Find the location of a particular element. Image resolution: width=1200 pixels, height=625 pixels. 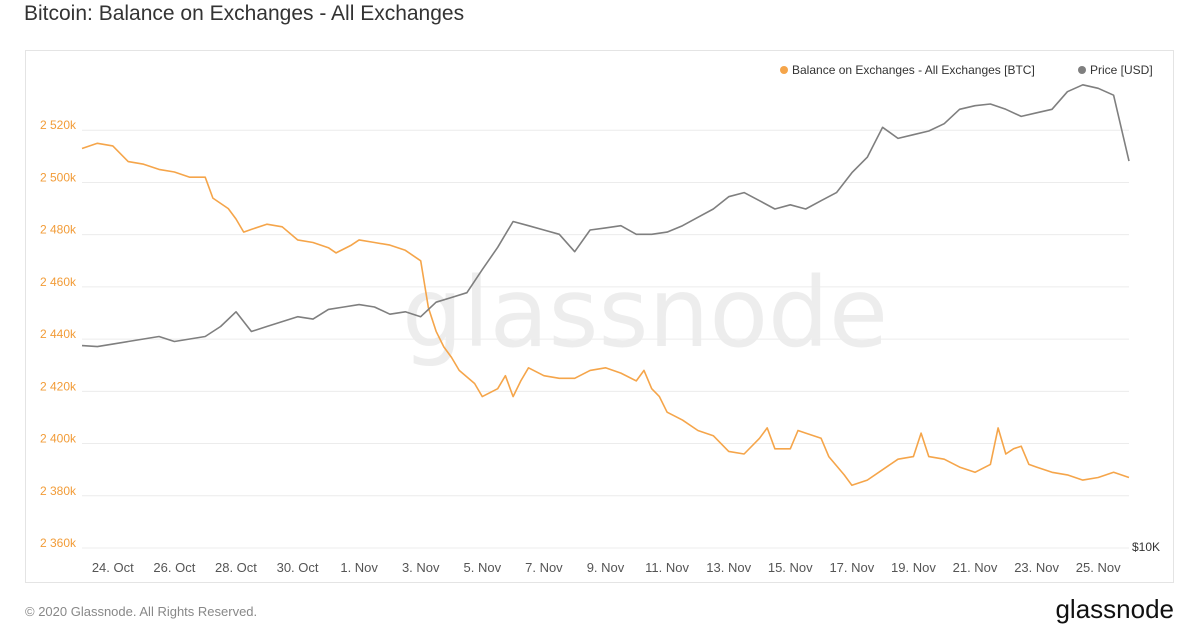

x-tick-label: 3. Nov is located at coordinates (421, 567).